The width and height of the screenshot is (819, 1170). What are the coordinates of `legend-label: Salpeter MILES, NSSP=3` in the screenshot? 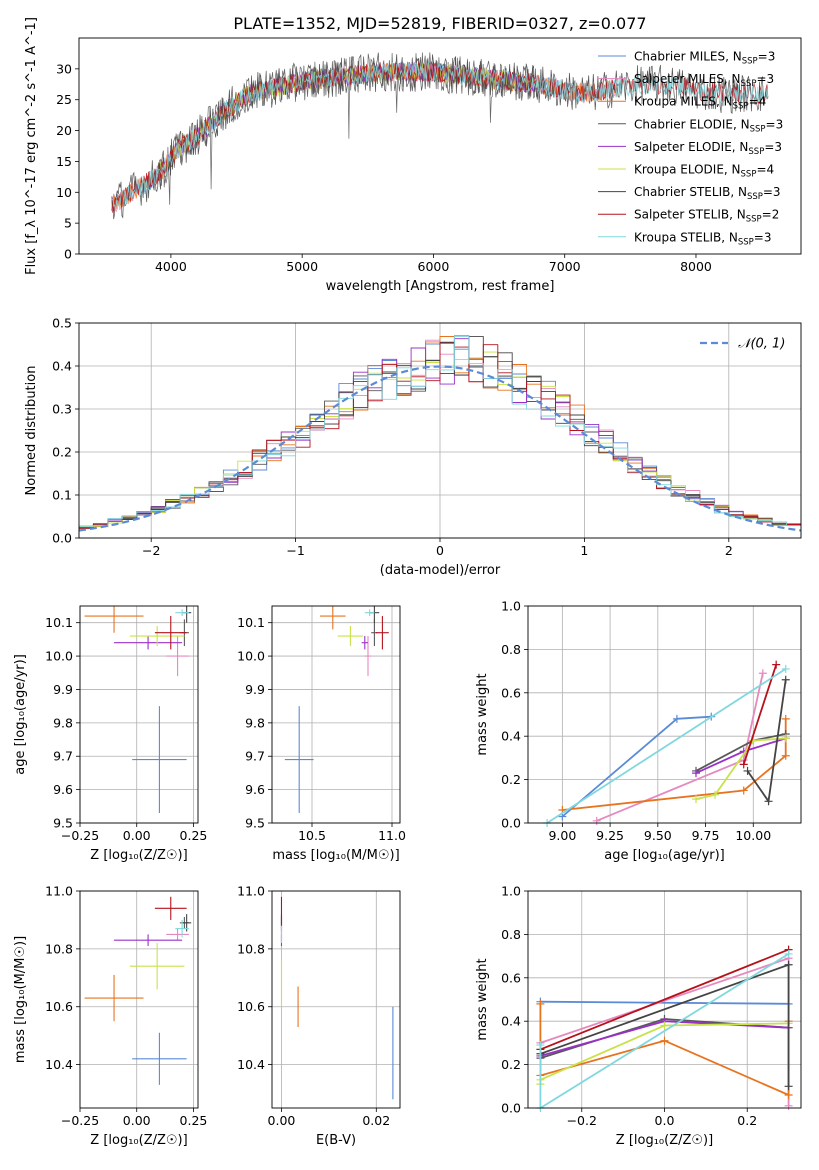 It's located at (704, 80).